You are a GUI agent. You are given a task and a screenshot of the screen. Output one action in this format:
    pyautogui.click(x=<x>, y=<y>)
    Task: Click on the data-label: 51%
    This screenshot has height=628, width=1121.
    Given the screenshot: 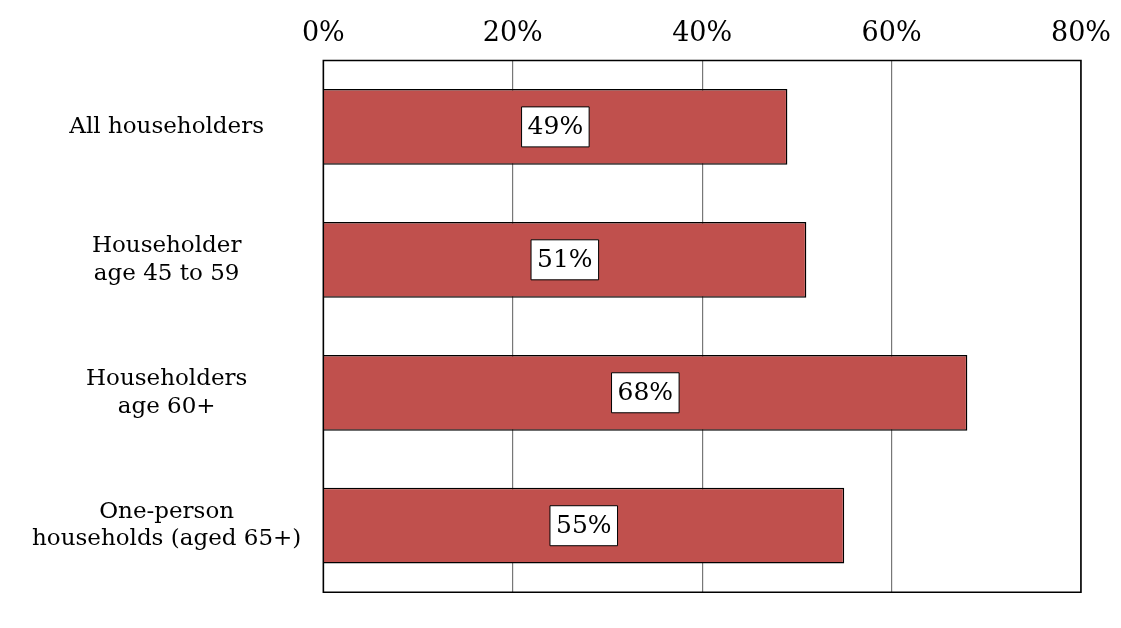 What is the action you would take?
    pyautogui.click(x=565, y=259)
    